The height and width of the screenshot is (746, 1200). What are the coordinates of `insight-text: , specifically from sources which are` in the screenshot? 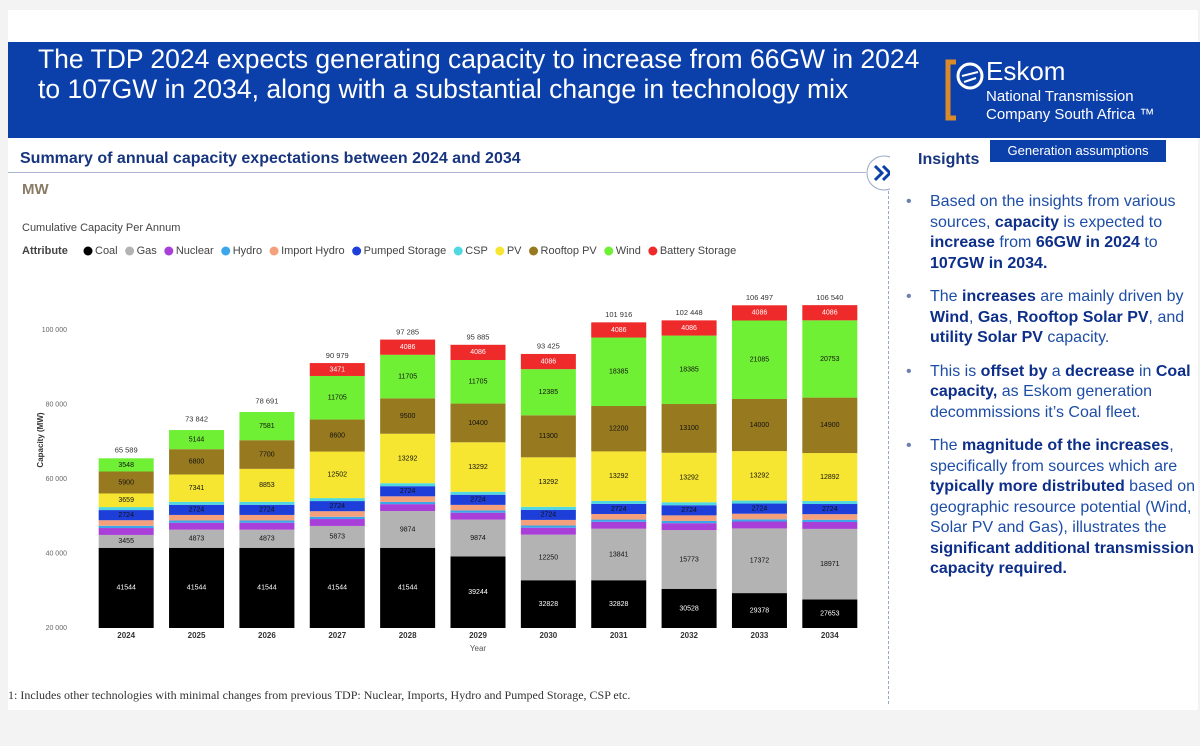 It's located at (1054, 456).